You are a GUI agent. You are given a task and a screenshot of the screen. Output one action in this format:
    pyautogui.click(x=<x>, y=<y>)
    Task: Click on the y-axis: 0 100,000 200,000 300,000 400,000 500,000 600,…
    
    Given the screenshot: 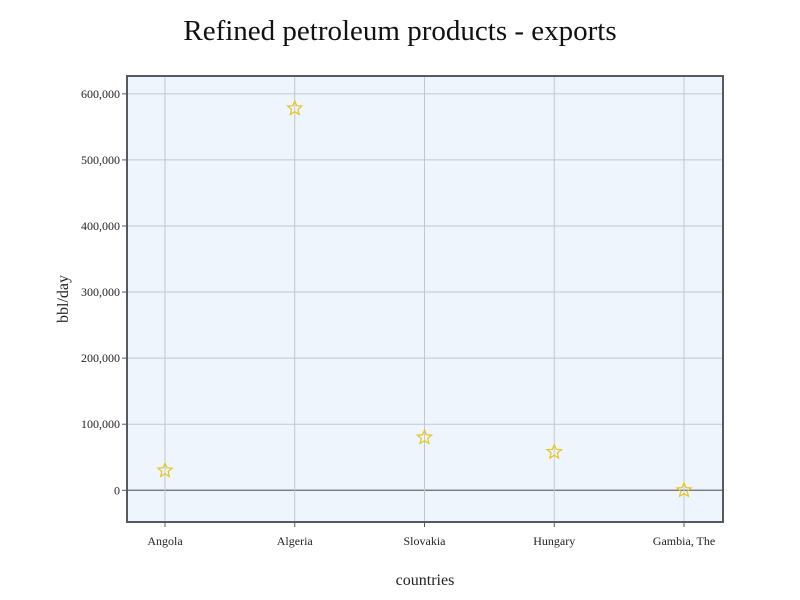 What is the action you would take?
    pyautogui.click(x=104, y=292)
    